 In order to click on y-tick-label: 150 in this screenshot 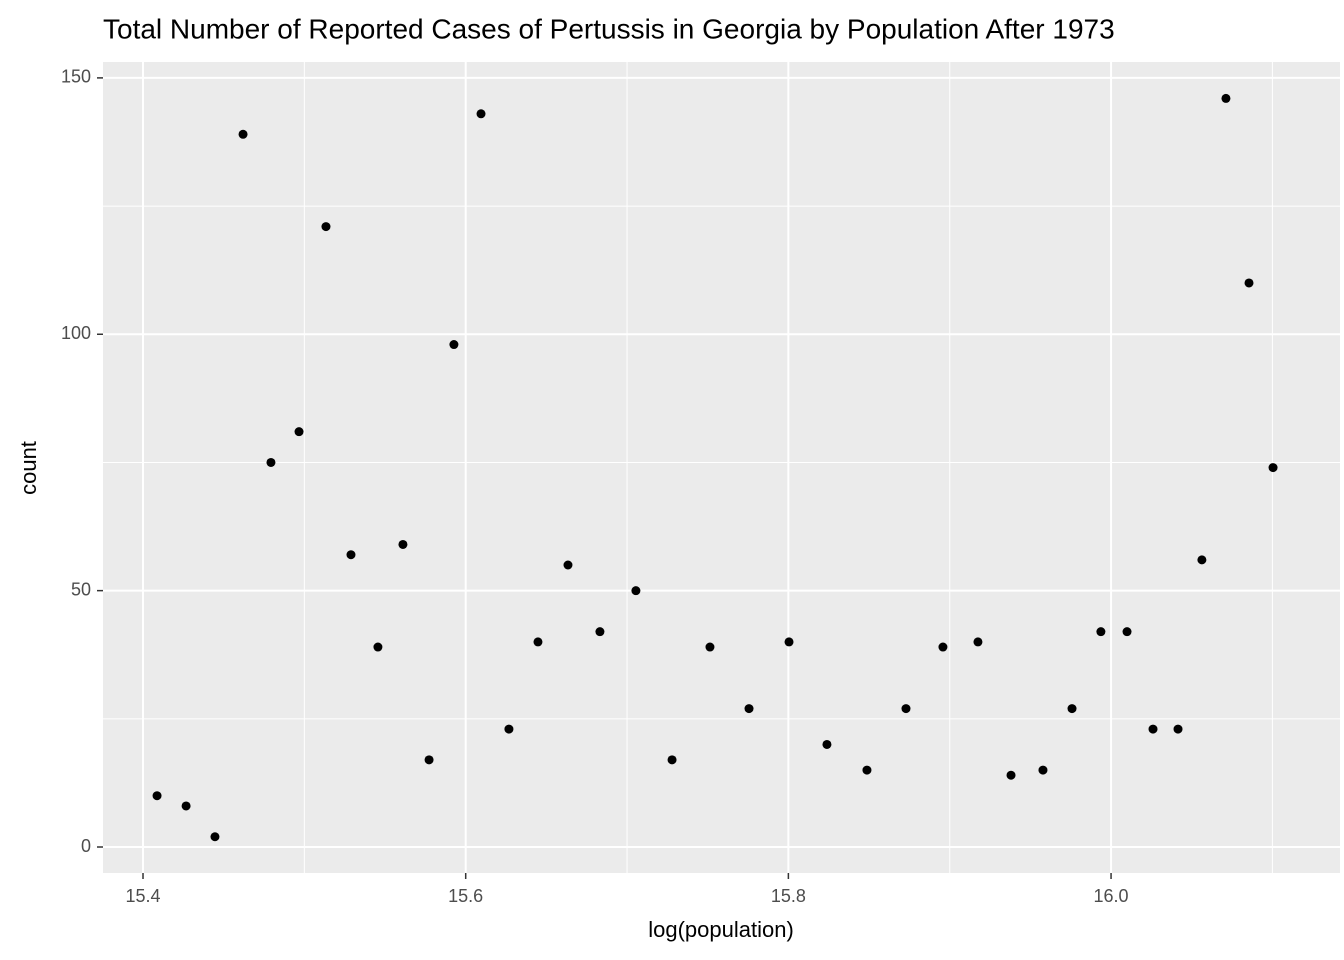, I will do `click(76, 77)`.